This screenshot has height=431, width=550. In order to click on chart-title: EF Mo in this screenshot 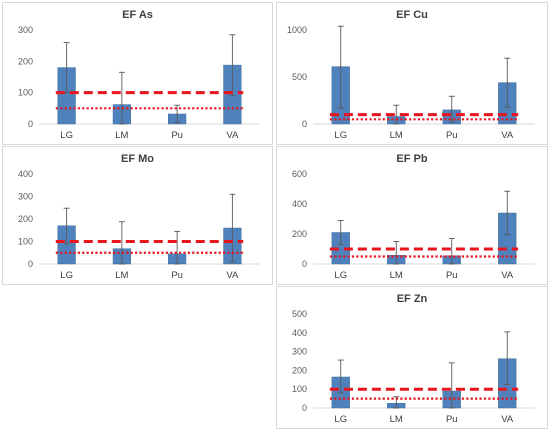, I will do `click(137, 159)`.